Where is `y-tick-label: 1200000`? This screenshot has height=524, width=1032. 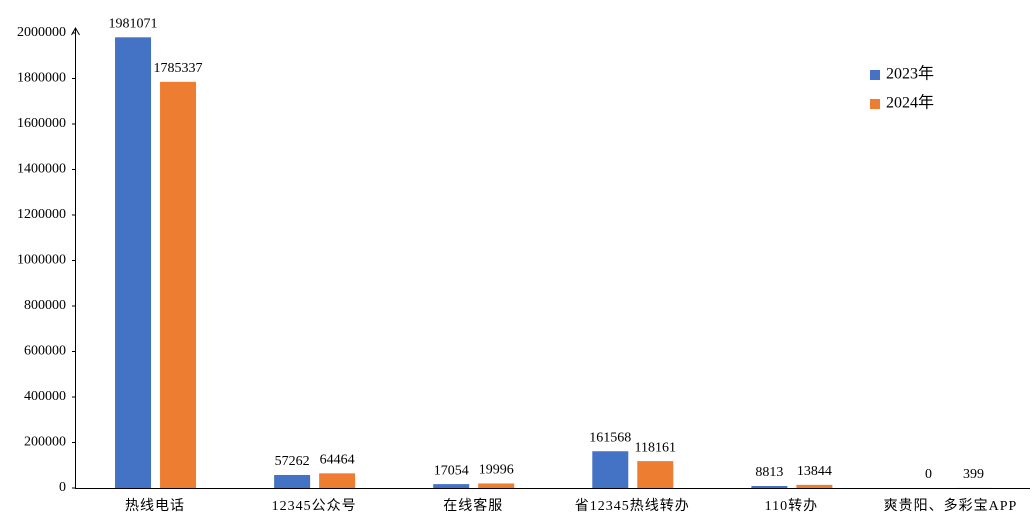 y-tick-label: 1200000 is located at coordinates (41, 214).